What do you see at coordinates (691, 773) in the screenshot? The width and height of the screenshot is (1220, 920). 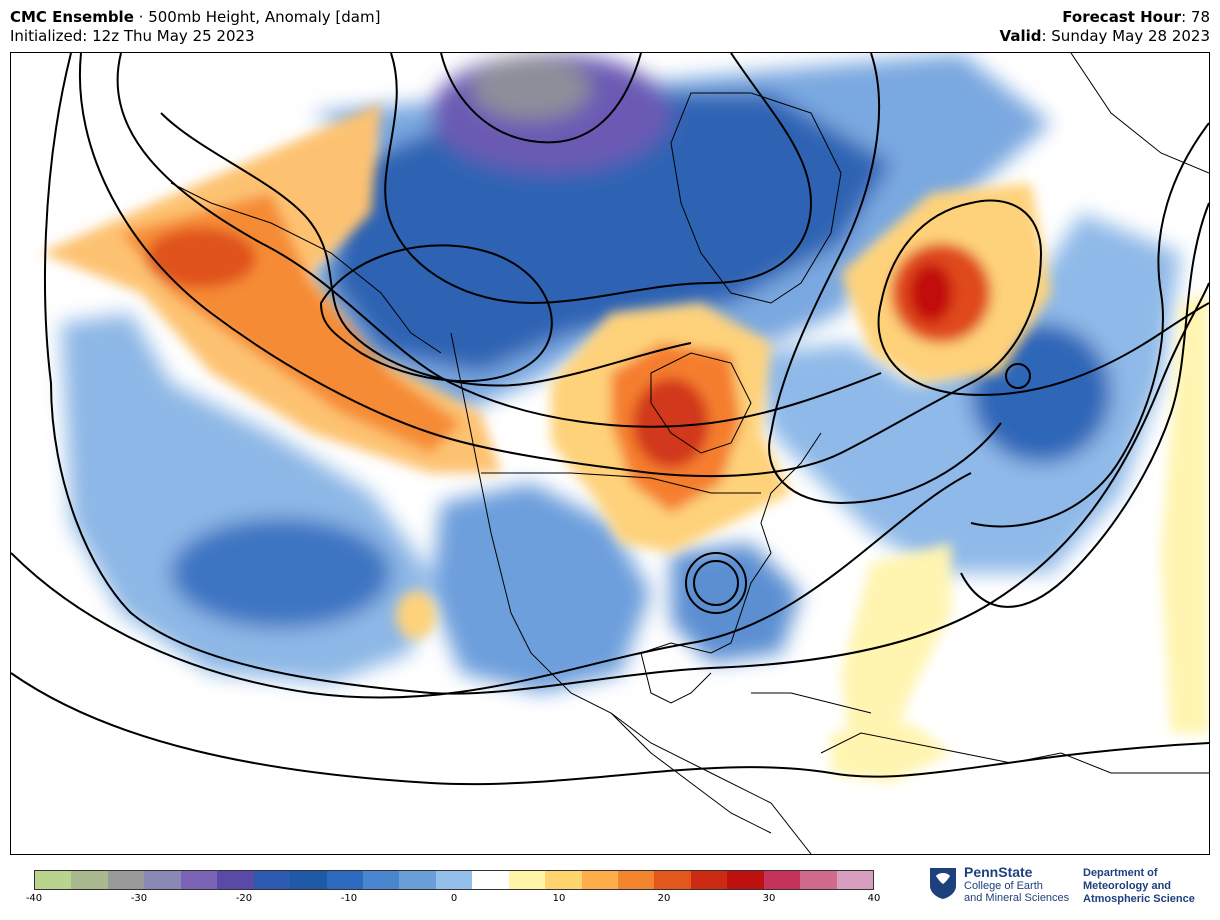 I see `central-america` at bounding box center [691, 773].